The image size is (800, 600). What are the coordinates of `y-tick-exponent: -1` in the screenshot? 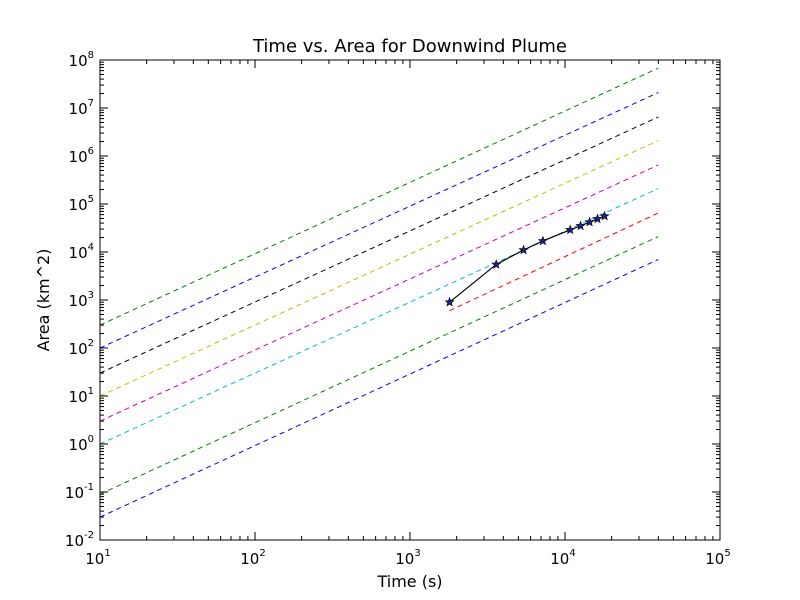 It's located at (89, 487).